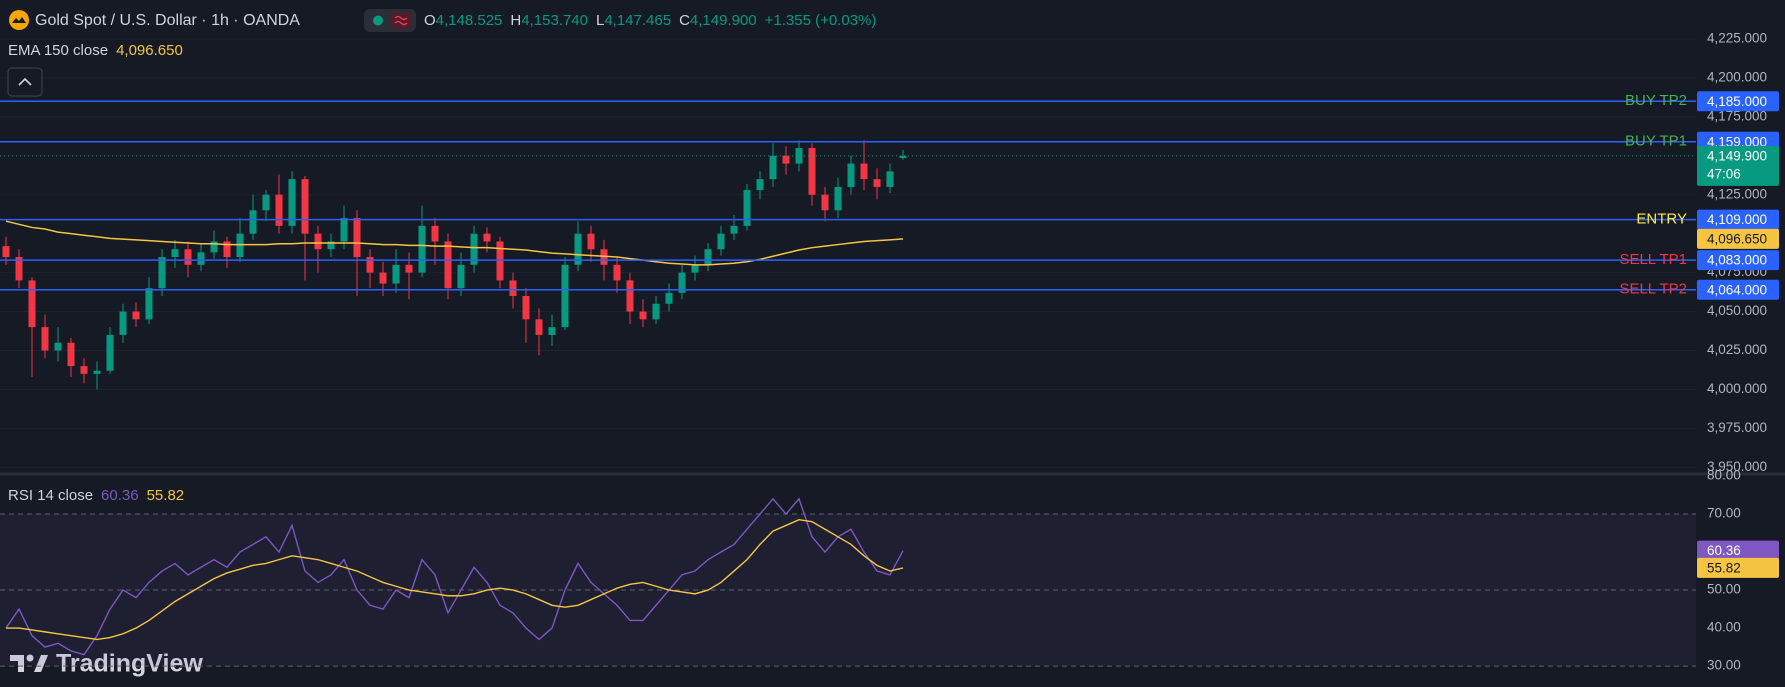 The image size is (1785, 687). I want to click on ohlc-key: H, so click(515, 20).